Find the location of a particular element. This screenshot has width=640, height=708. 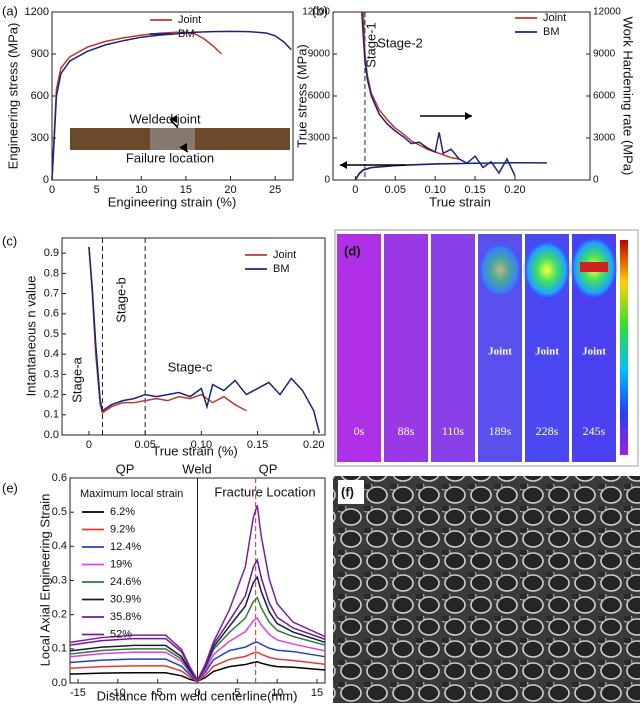

frame-label: 88s is located at coordinates (406, 431).